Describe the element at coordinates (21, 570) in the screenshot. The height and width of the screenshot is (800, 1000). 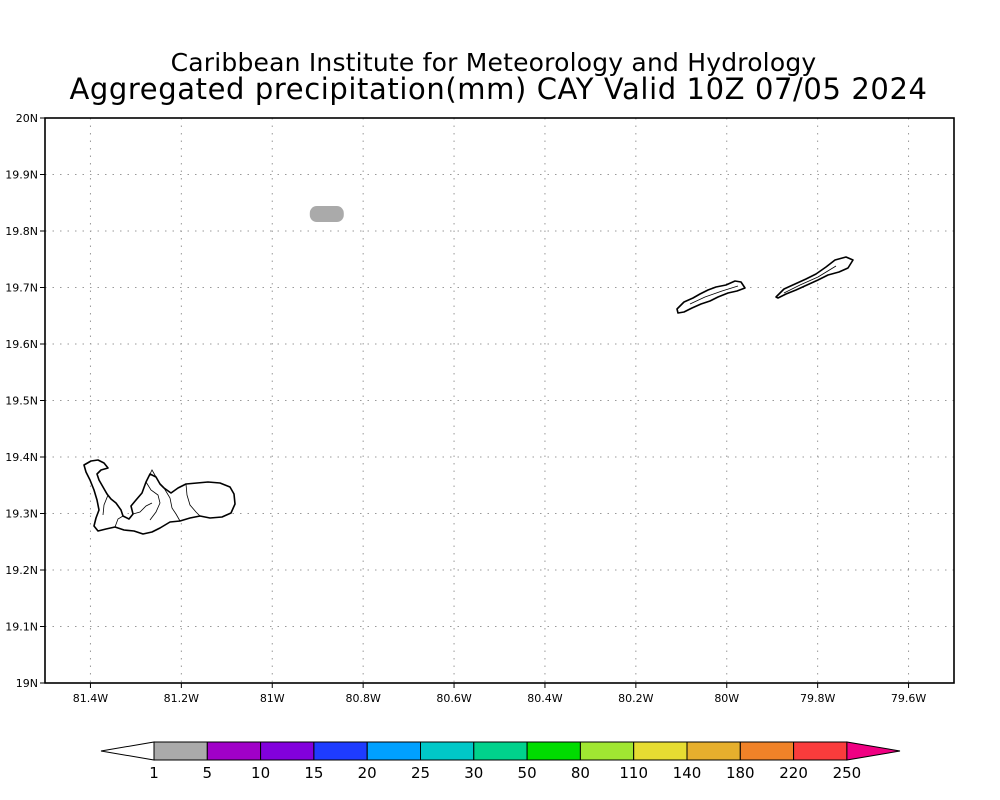
I see `lat-tick-label: 19.2N` at that location.